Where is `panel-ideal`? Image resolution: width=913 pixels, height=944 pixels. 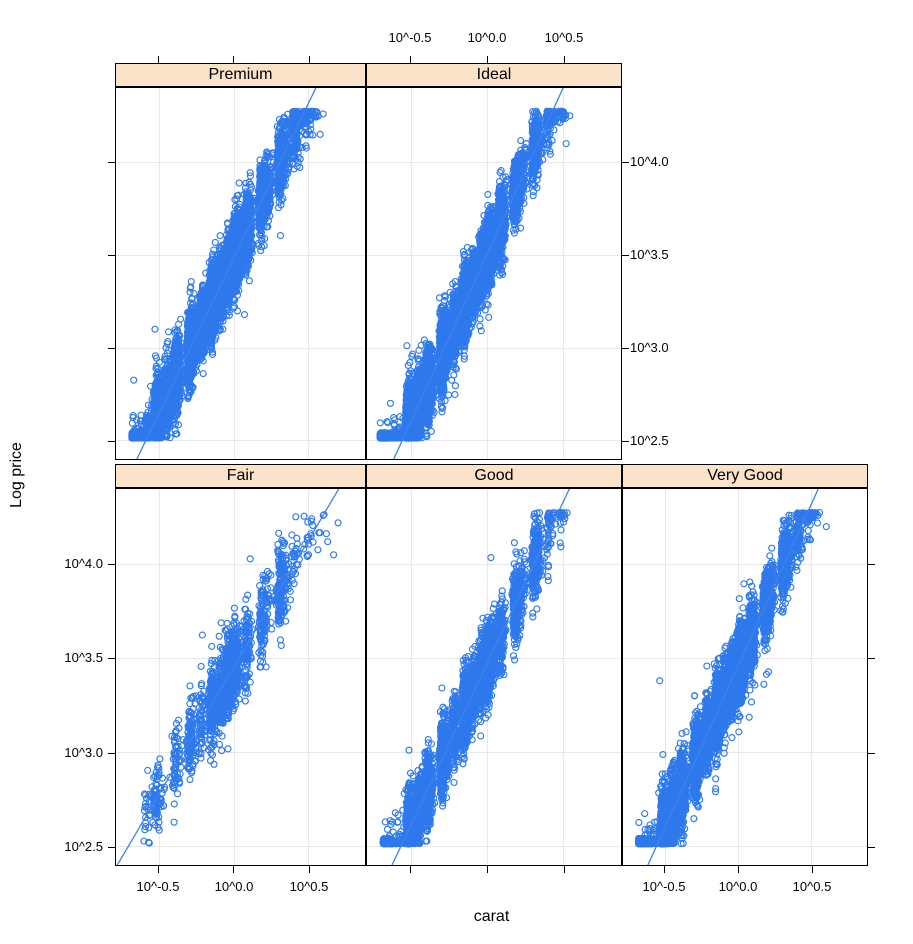
panel-ideal is located at coordinates (494, 273).